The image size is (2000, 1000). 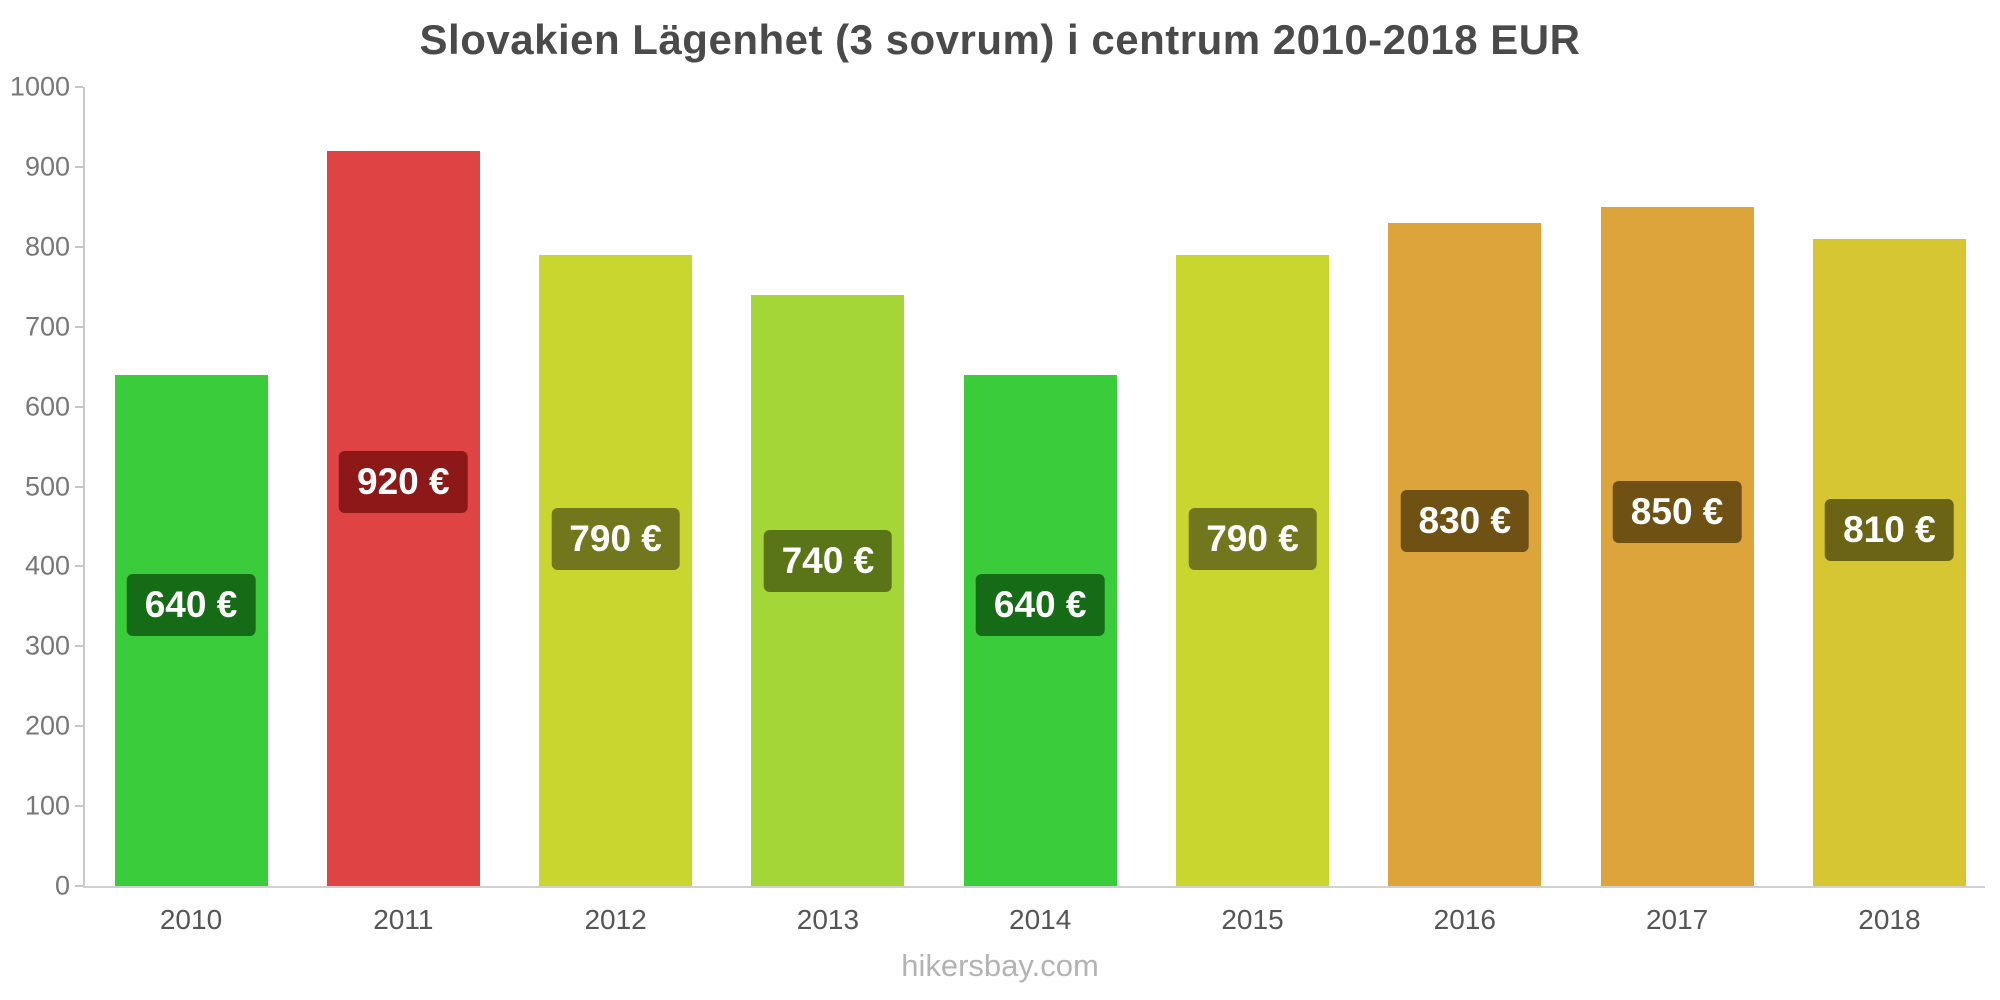 I want to click on y-axis-tick-label: 400, so click(x=47, y=565).